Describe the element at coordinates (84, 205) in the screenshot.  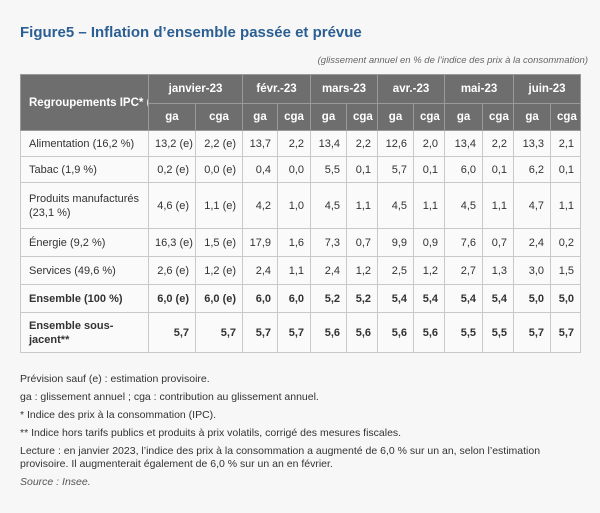
I see `row-label: Produits manufacturés (23,1 %)` at that location.